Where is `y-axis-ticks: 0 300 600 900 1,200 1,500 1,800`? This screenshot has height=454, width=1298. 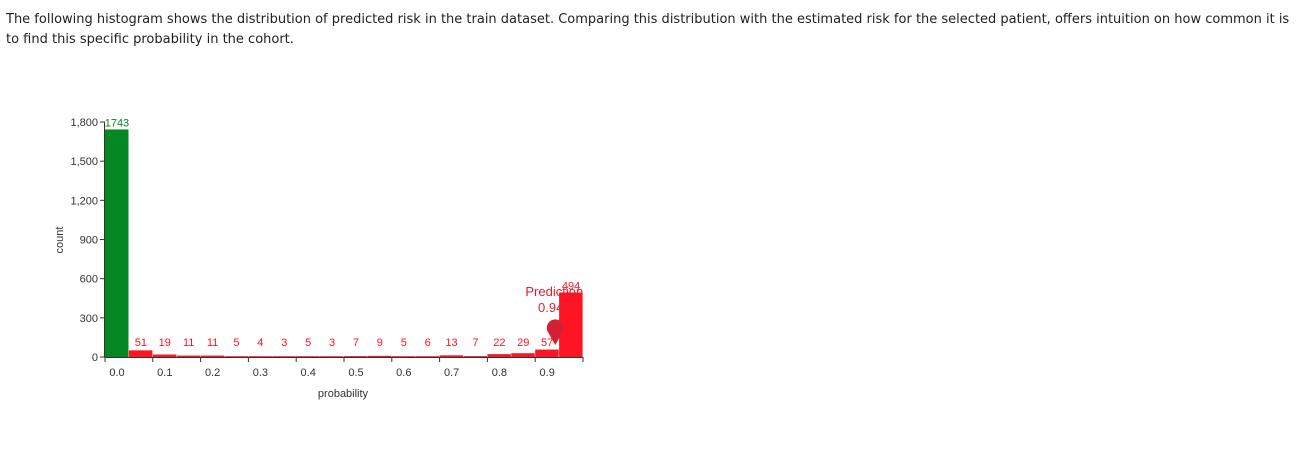
y-axis-ticks: 0 300 600 900 1,200 1,500 1,800 is located at coordinates (87, 240).